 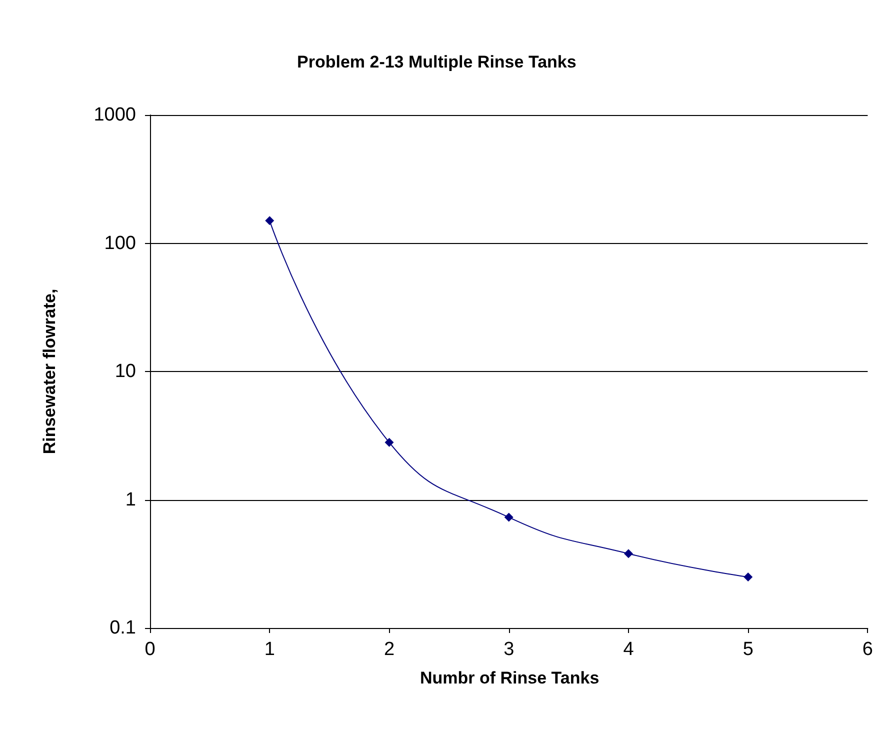 What do you see at coordinates (748, 649) in the screenshot?
I see `x-tick-label: 5` at bounding box center [748, 649].